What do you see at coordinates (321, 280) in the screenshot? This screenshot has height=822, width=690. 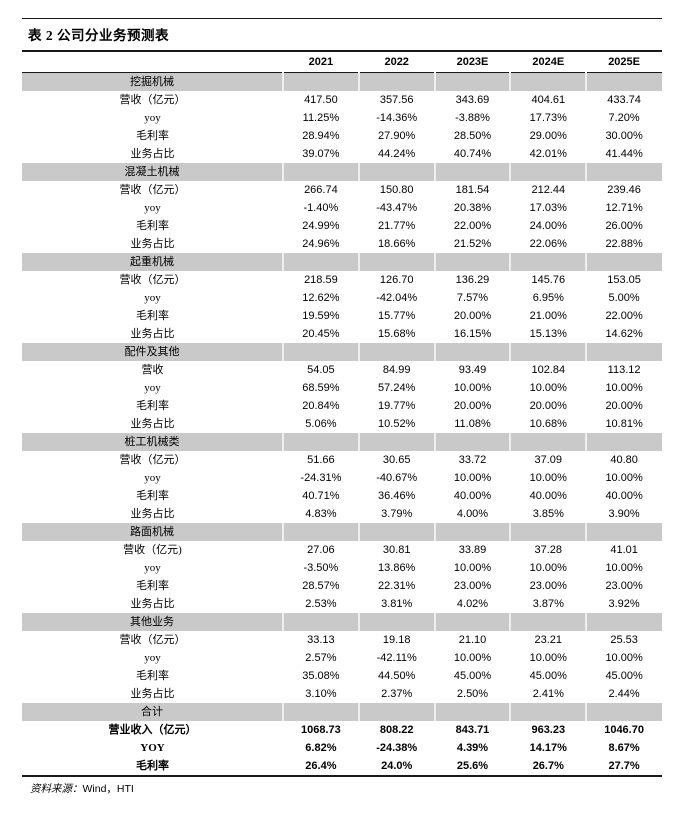 I see `value-cell: 218.59` at bounding box center [321, 280].